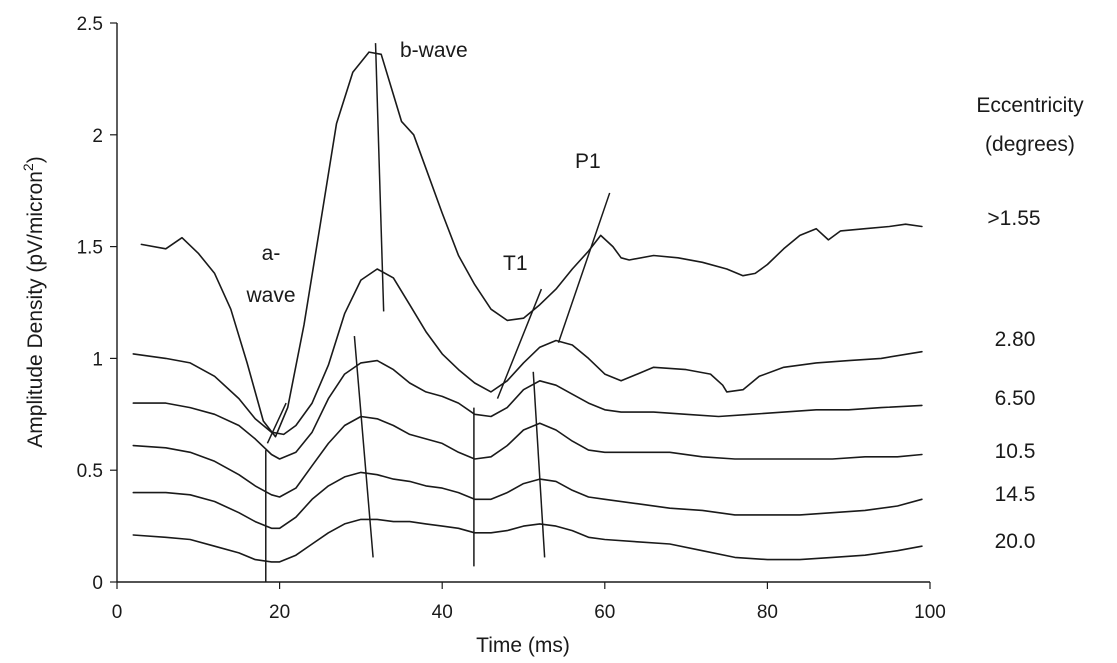 The width and height of the screenshot is (1117, 663). Describe the element at coordinates (930, 612) in the screenshot. I see `x-tick-label: 100` at that location.